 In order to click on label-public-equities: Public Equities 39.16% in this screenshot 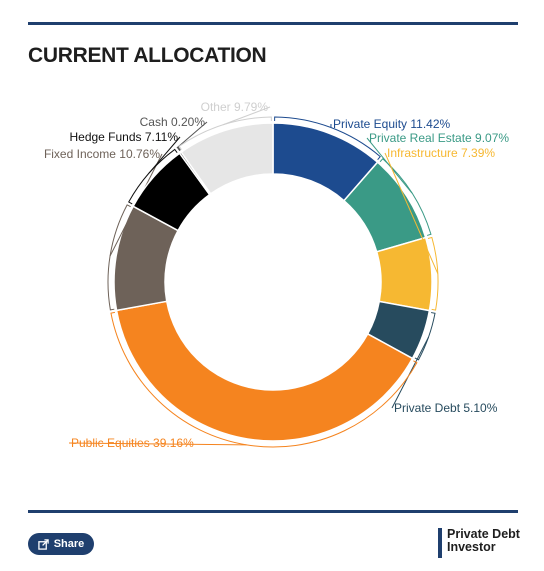, I will do `click(132, 443)`.